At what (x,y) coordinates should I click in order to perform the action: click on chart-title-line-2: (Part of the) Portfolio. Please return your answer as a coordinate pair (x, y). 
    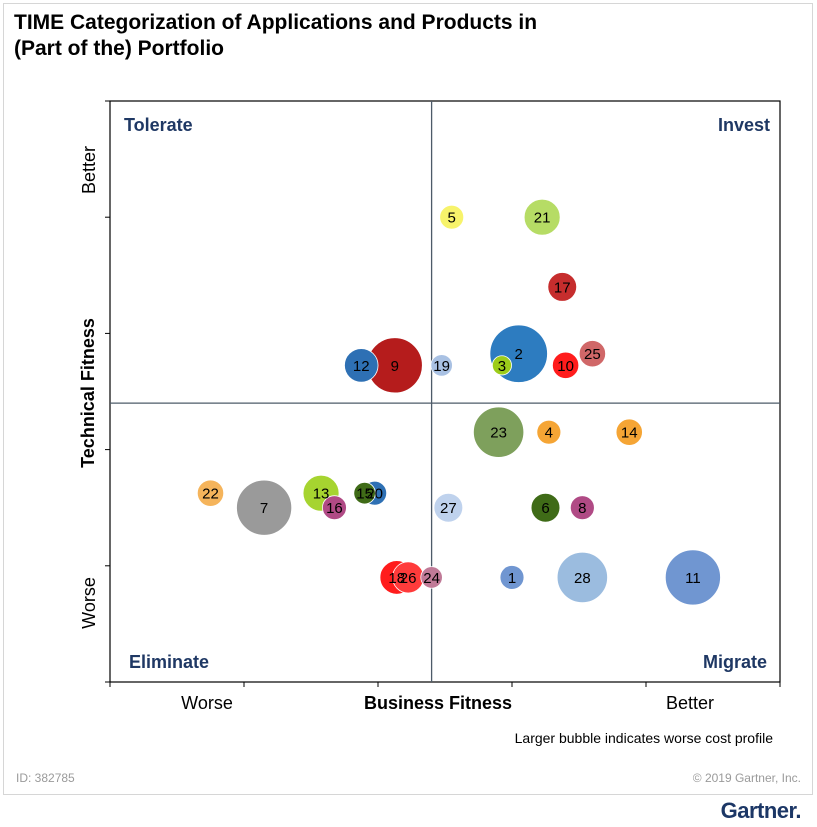
    Looking at the image, I should click on (119, 48).